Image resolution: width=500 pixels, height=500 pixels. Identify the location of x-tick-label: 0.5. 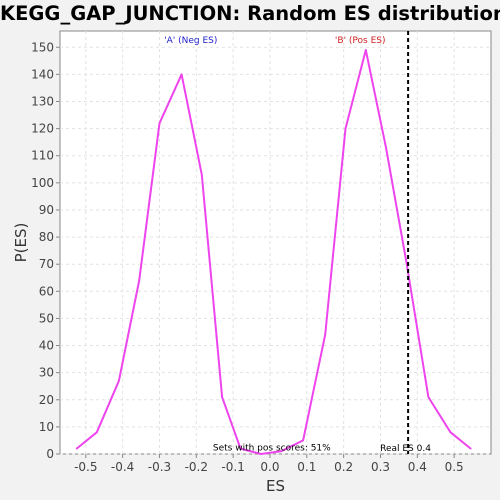
(454, 467).